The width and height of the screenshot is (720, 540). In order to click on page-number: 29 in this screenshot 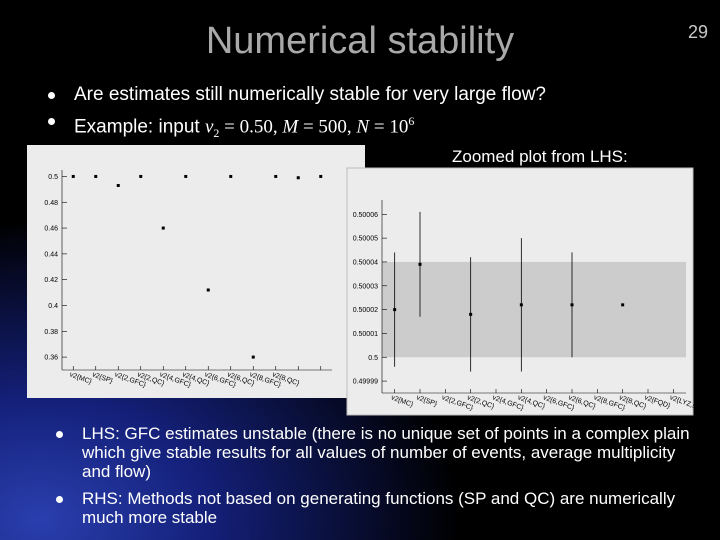, I will do `click(697, 32)`.